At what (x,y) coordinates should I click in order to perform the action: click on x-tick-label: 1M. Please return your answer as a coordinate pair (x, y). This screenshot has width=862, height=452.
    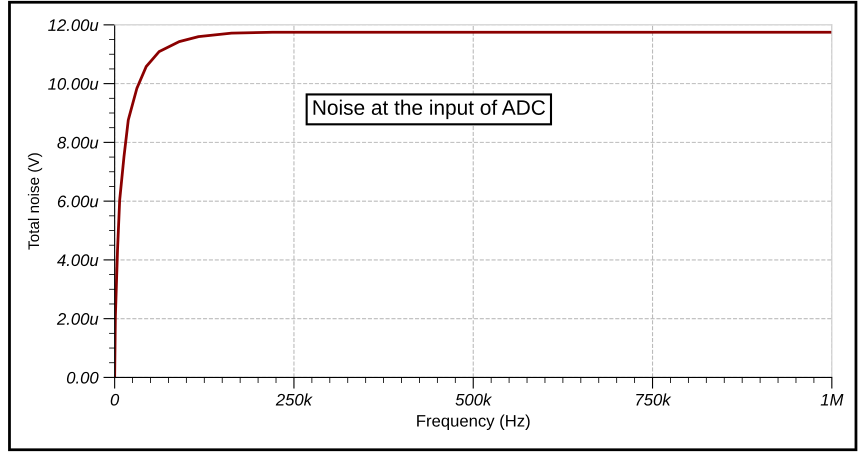
    Looking at the image, I should click on (832, 400).